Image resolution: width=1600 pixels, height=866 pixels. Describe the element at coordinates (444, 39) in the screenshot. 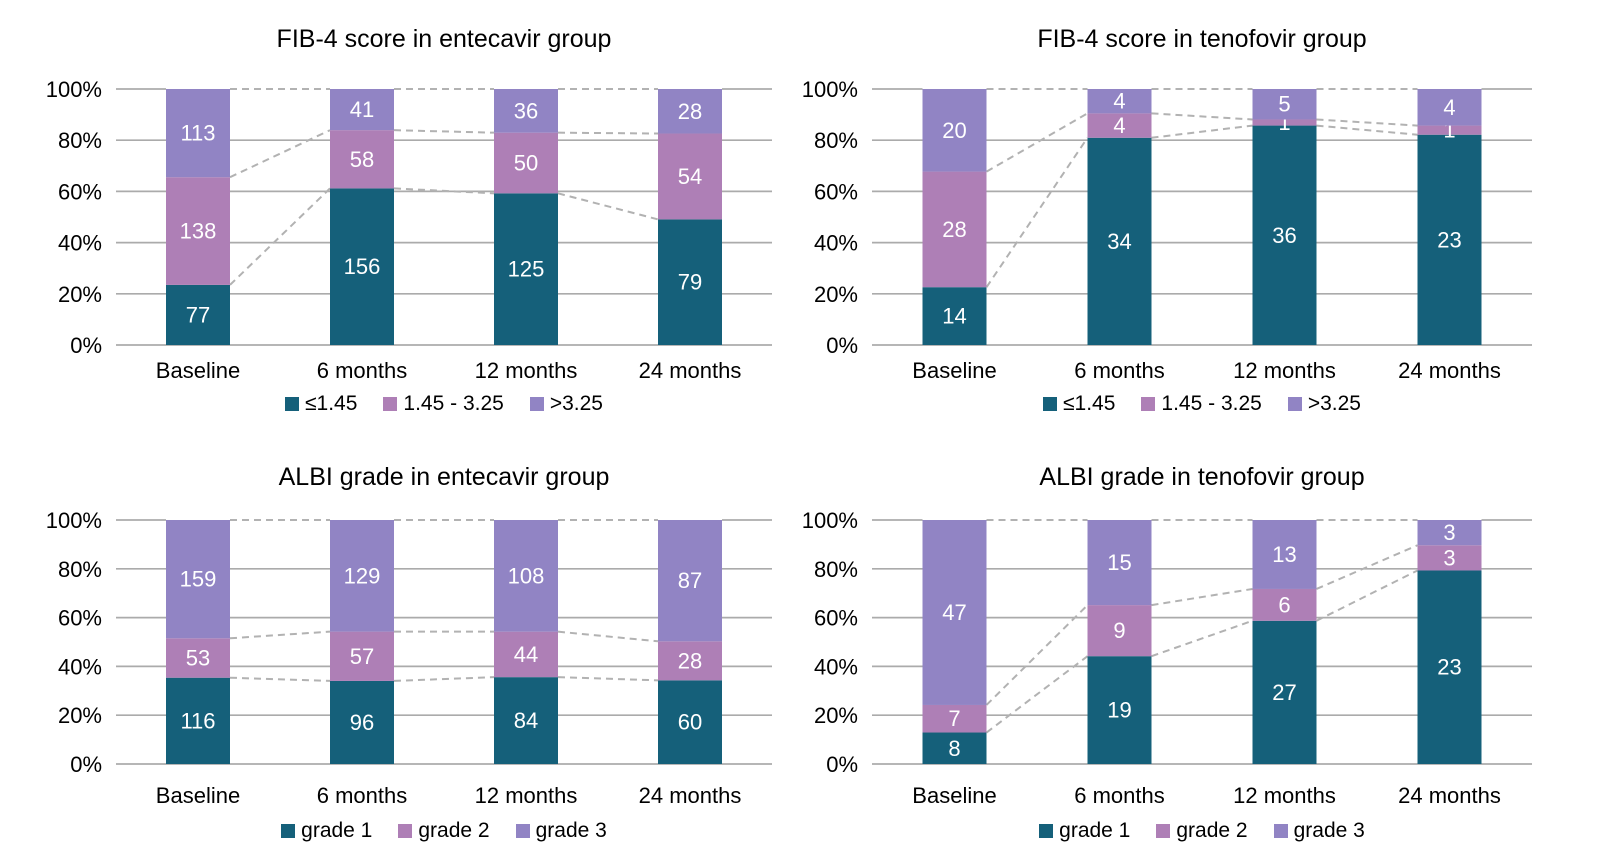

I see `chart-title: FIB-4 score in entecavir group` at that location.